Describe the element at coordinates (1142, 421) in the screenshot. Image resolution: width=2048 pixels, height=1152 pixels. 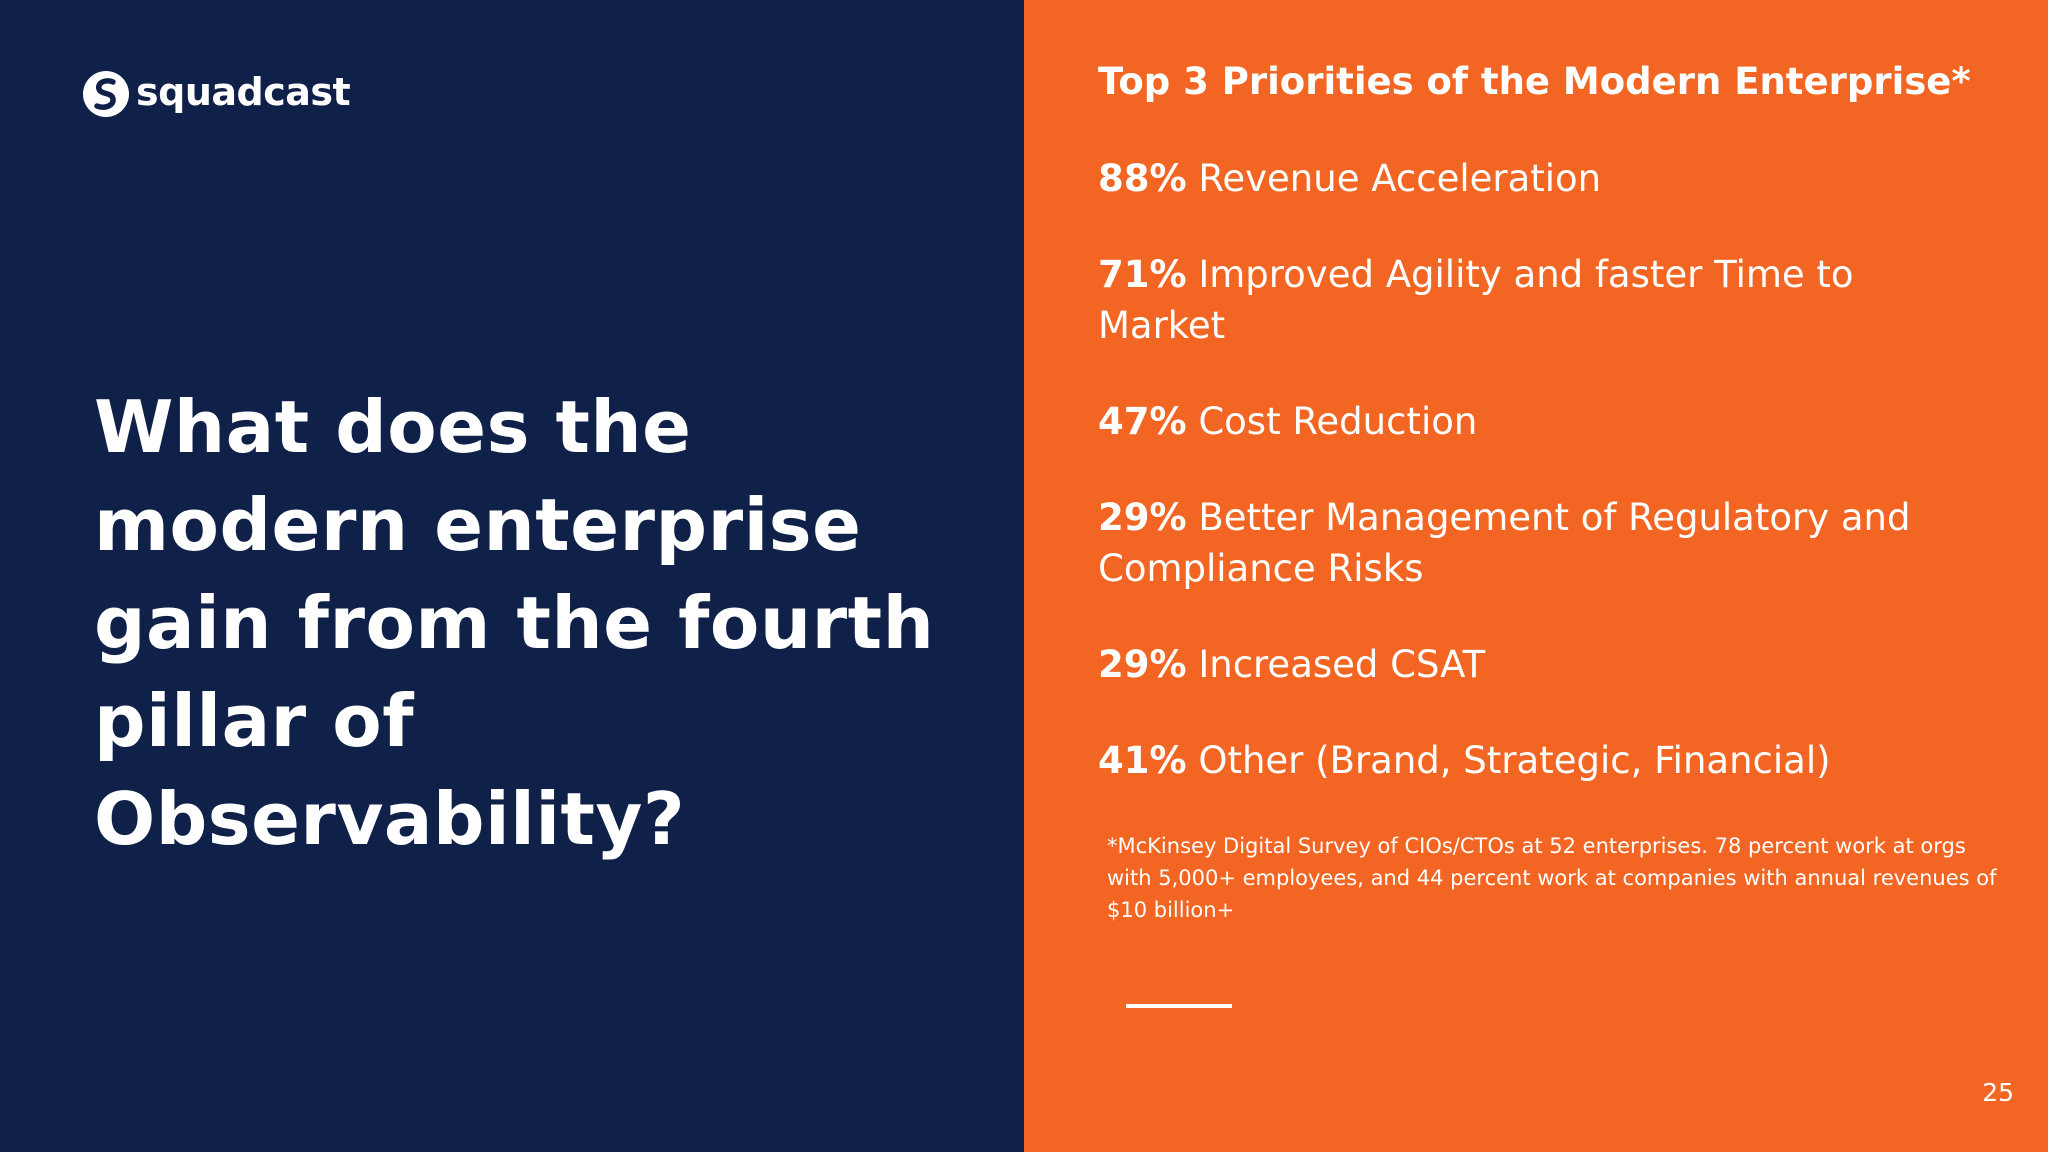
I see `priority-percent: 47%` at that location.